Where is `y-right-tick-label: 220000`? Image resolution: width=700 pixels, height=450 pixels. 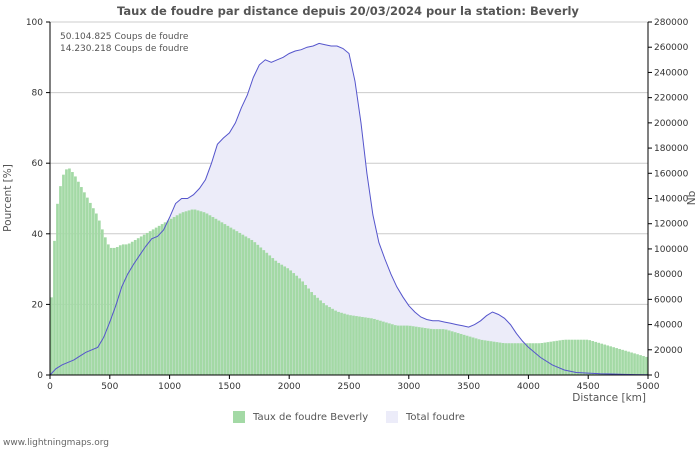
y-right-tick-label: 220000 is located at coordinates (671, 99).